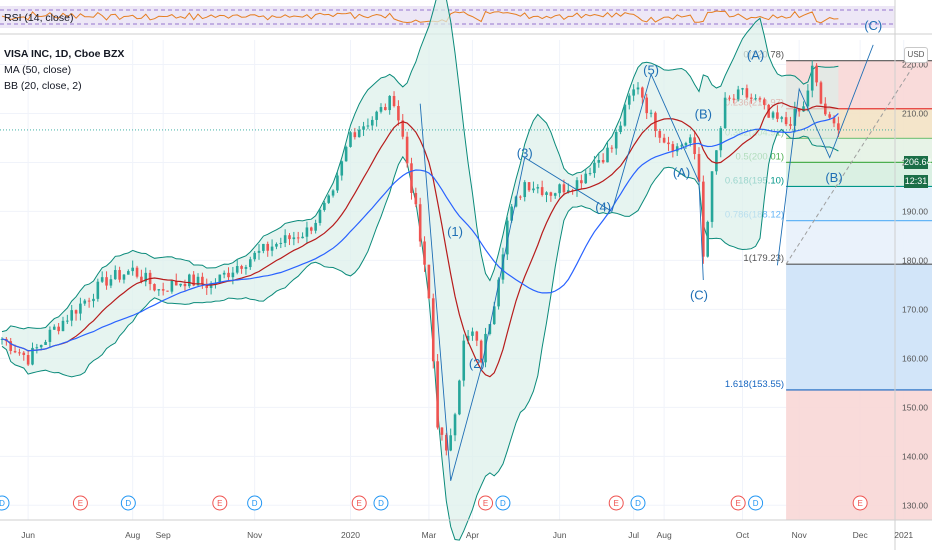 This screenshot has height=550, width=932. I want to click on fib-trend-line, so click(851, 162).